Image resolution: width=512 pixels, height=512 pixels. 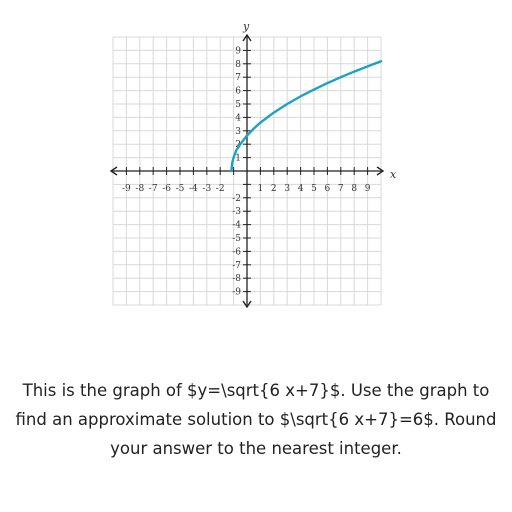 What do you see at coordinates (238, 51) in the screenshot?
I see `y-tick-label: 9` at bounding box center [238, 51].